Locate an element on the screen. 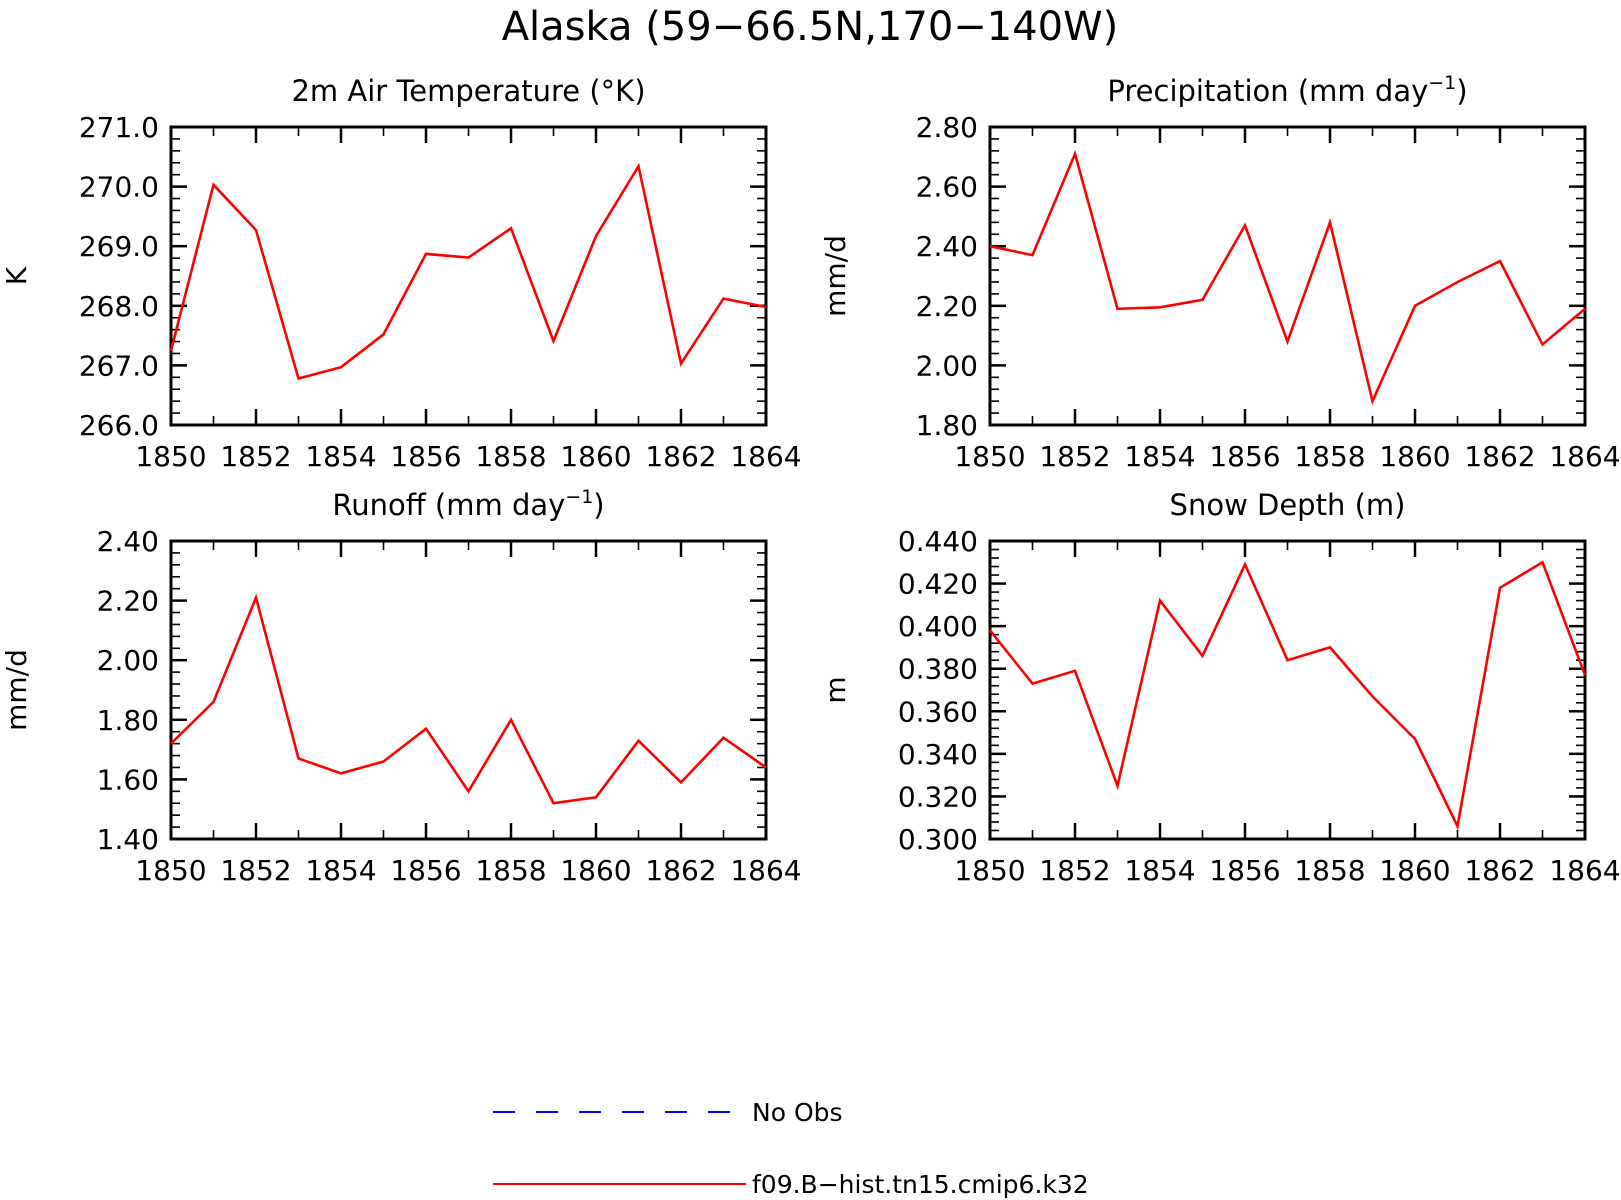  panel-title: 2m Air Temperature (°K) is located at coordinates (468, 91).